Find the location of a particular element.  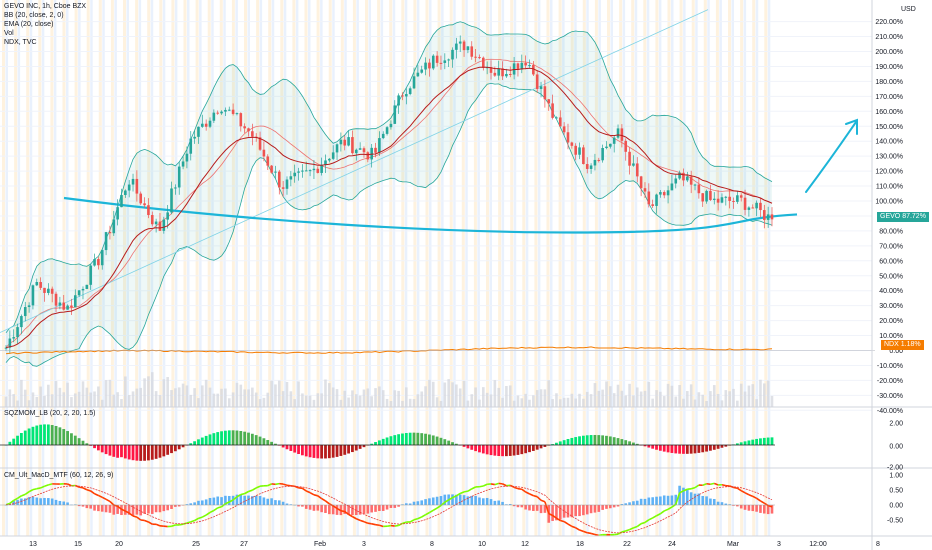

time-tick-label: Feb is located at coordinates (320, 544).